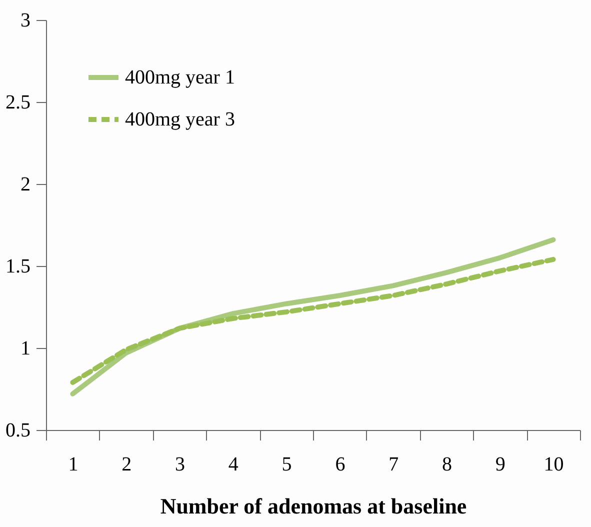  I want to click on y-tick-label: 0.5, so click(18, 431).